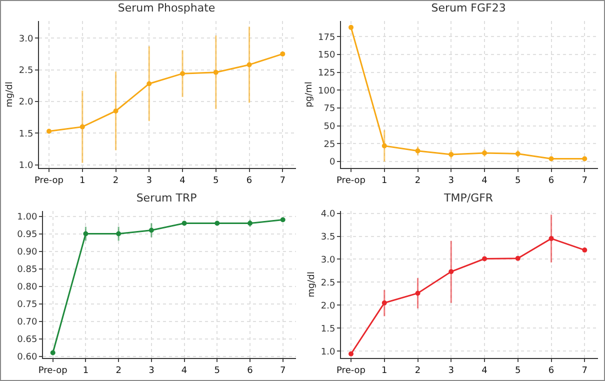 The height and width of the screenshot is (381, 605). Describe the element at coordinates (468, 198) in the screenshot. I see `chart-title: TMP/GFR` at that location.